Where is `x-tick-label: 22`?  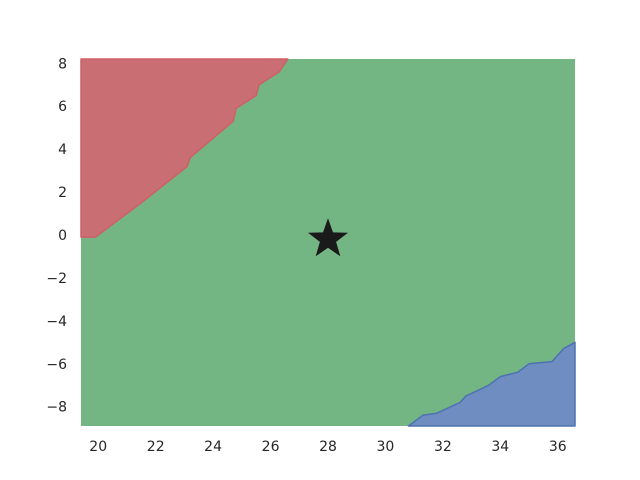 x-tick-label: 22 is located at coordinates (156, 447).